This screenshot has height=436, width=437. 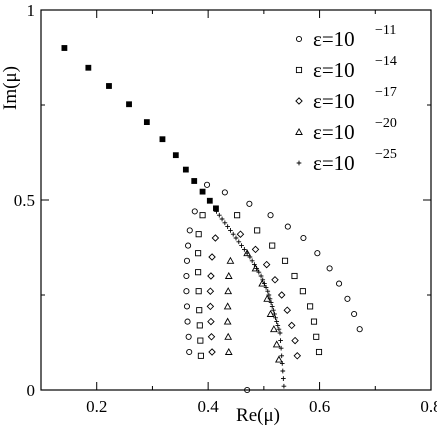 What do you see at coordinates (386, 61) in the screenshot?
I see `legend-exponent: −14` at bounding box center [386, 61].